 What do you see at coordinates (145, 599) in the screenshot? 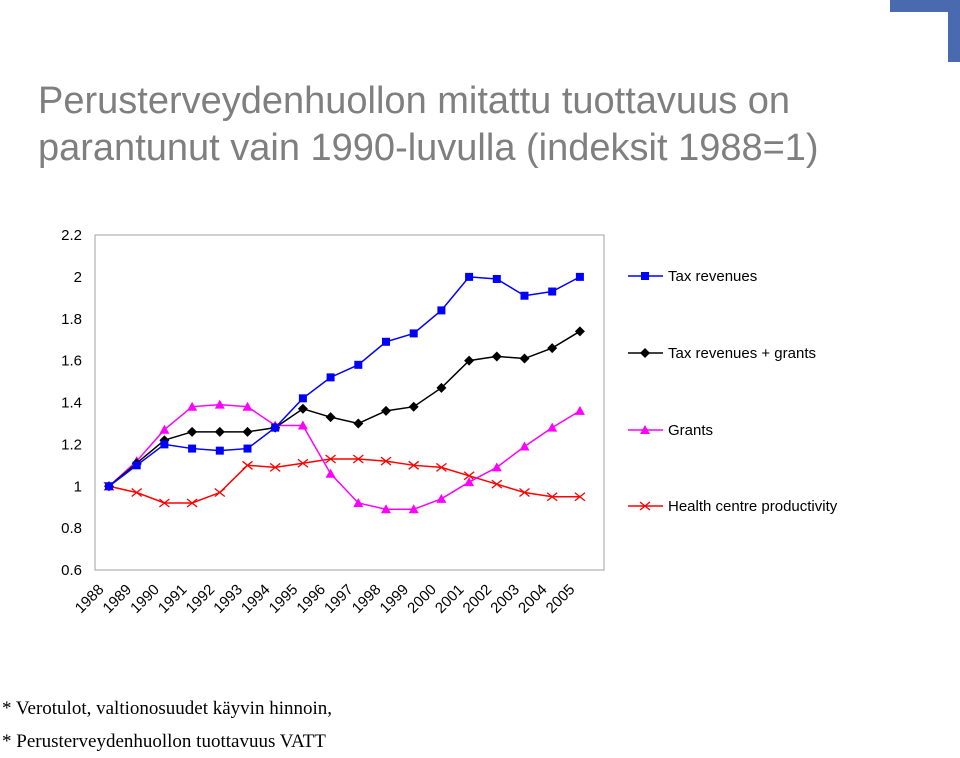
I see `x-tick-label: 1990` at bounding box center [145, 599].